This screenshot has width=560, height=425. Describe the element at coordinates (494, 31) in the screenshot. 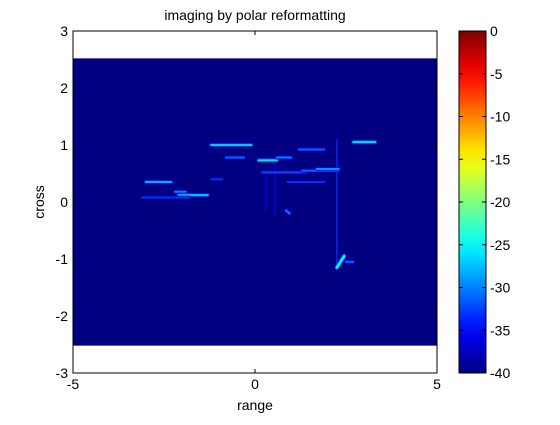

I see `colorbar-tick-label: 0` at that location.